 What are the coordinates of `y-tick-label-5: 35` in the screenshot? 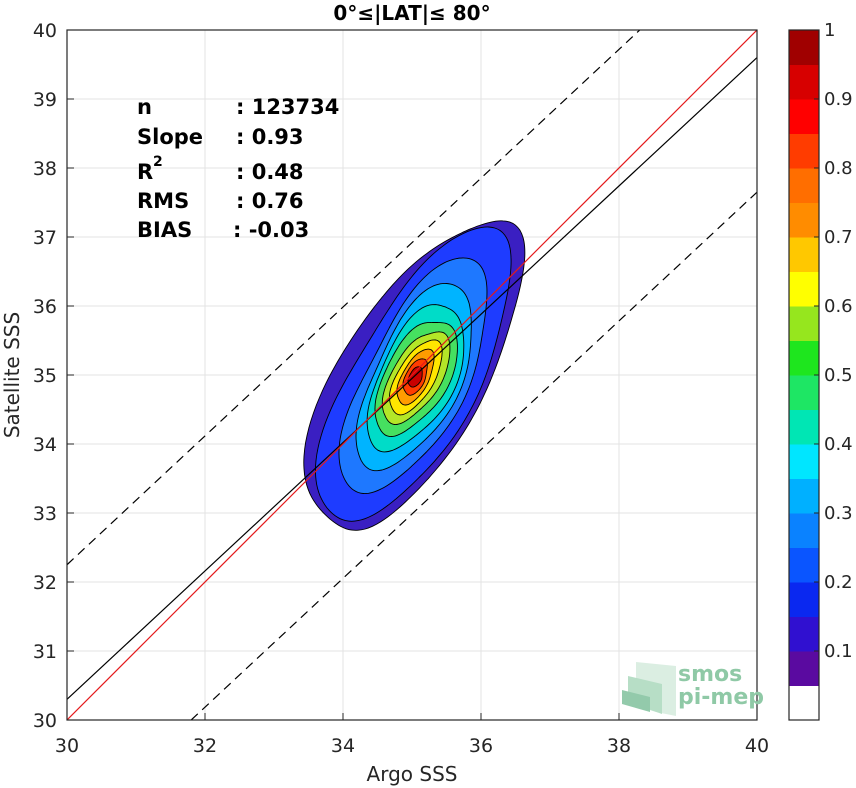 It's located at (45, 376).